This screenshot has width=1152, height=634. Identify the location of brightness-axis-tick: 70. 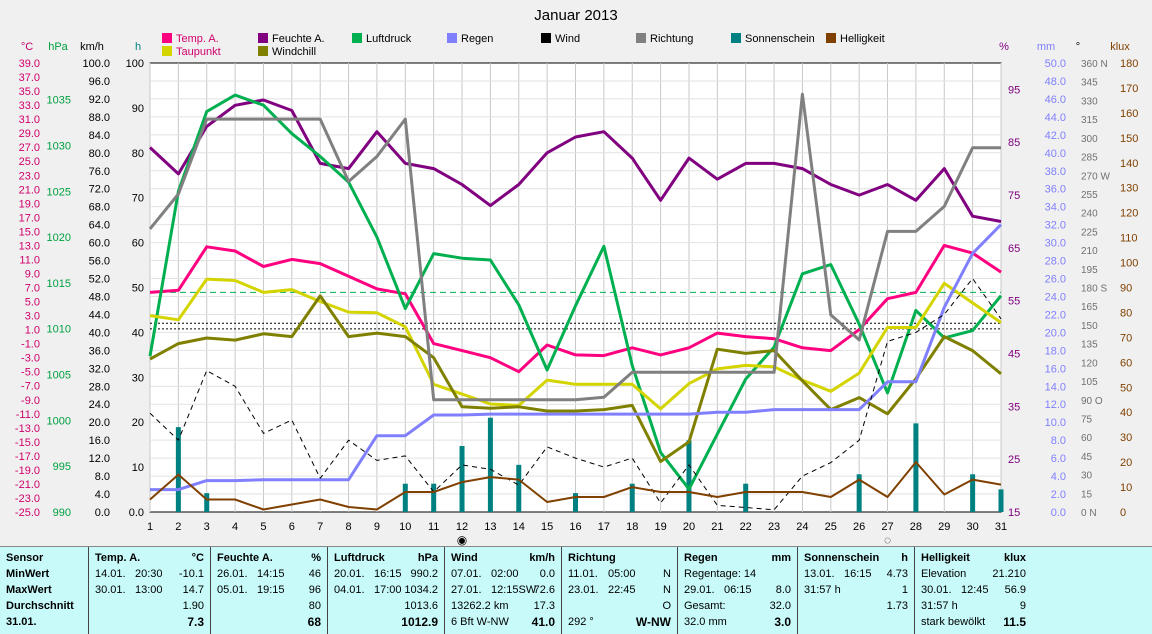
(1126, 338).